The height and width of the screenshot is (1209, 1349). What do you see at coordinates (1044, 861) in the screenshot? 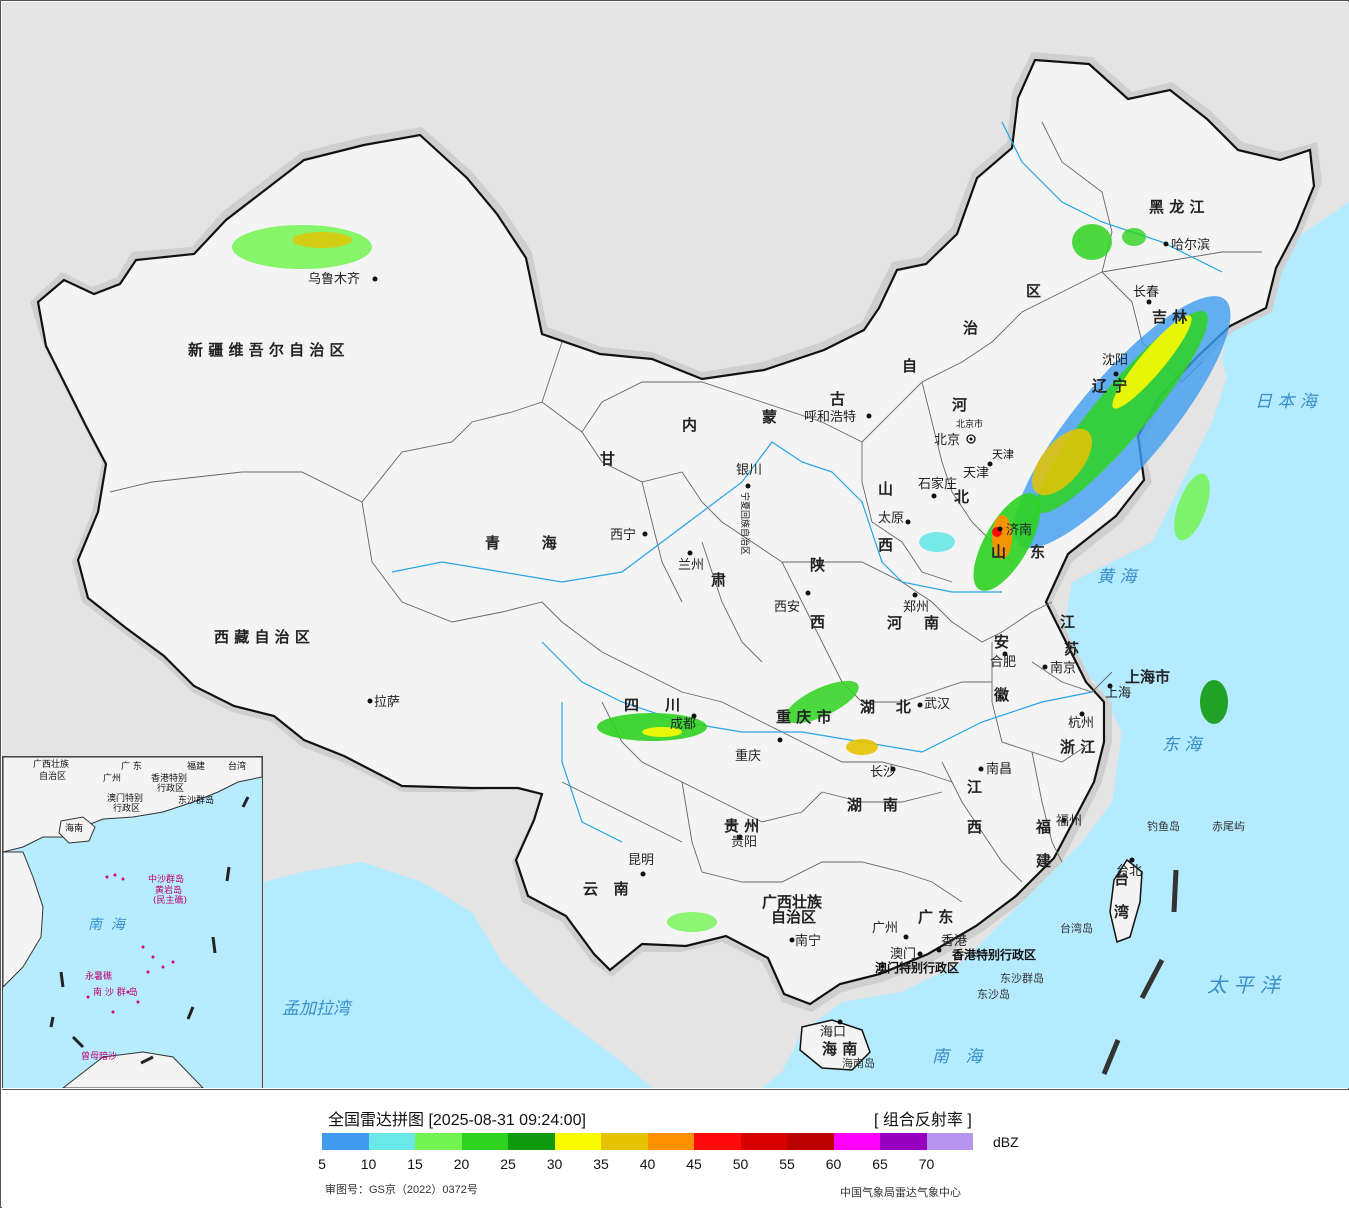
I see `province-label-fujian-2: 建` at bounding box center [1044, 861].